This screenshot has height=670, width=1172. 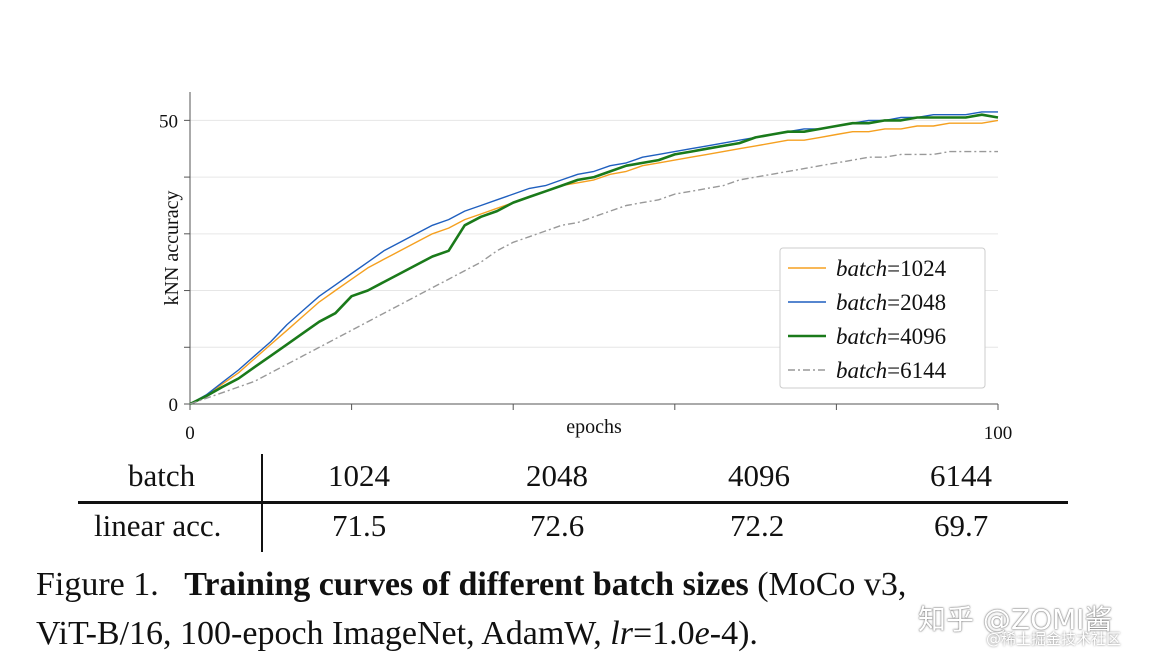 What do you see at coordinates (759, 475) in the screenshot?
I see `table-col-4096: 4096` at bounding box center [759, 475].